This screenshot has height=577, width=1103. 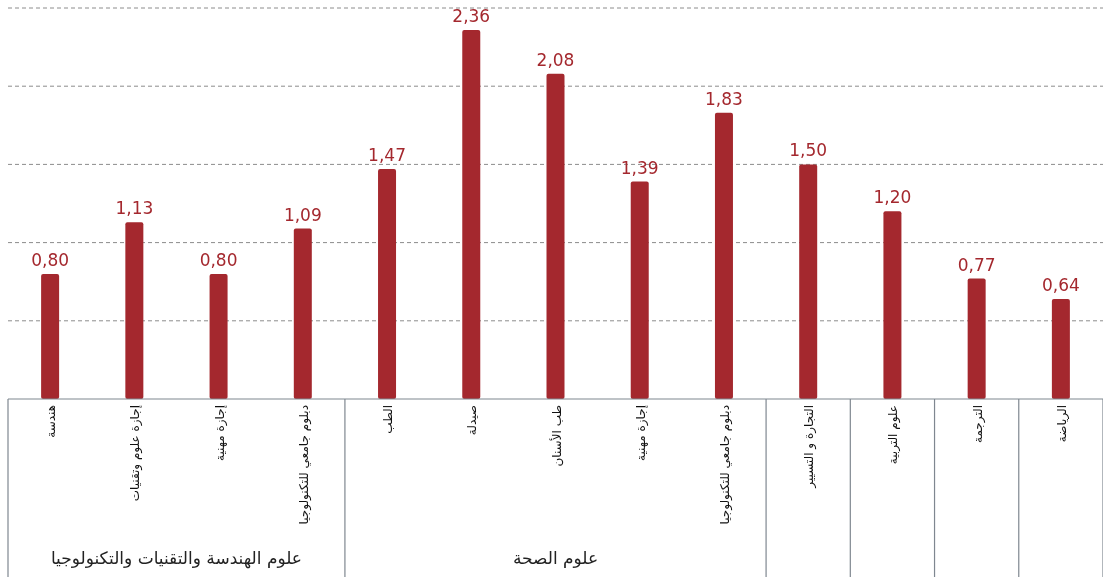 I want to click on data-label: 2,08, so click(x=555, y=59).